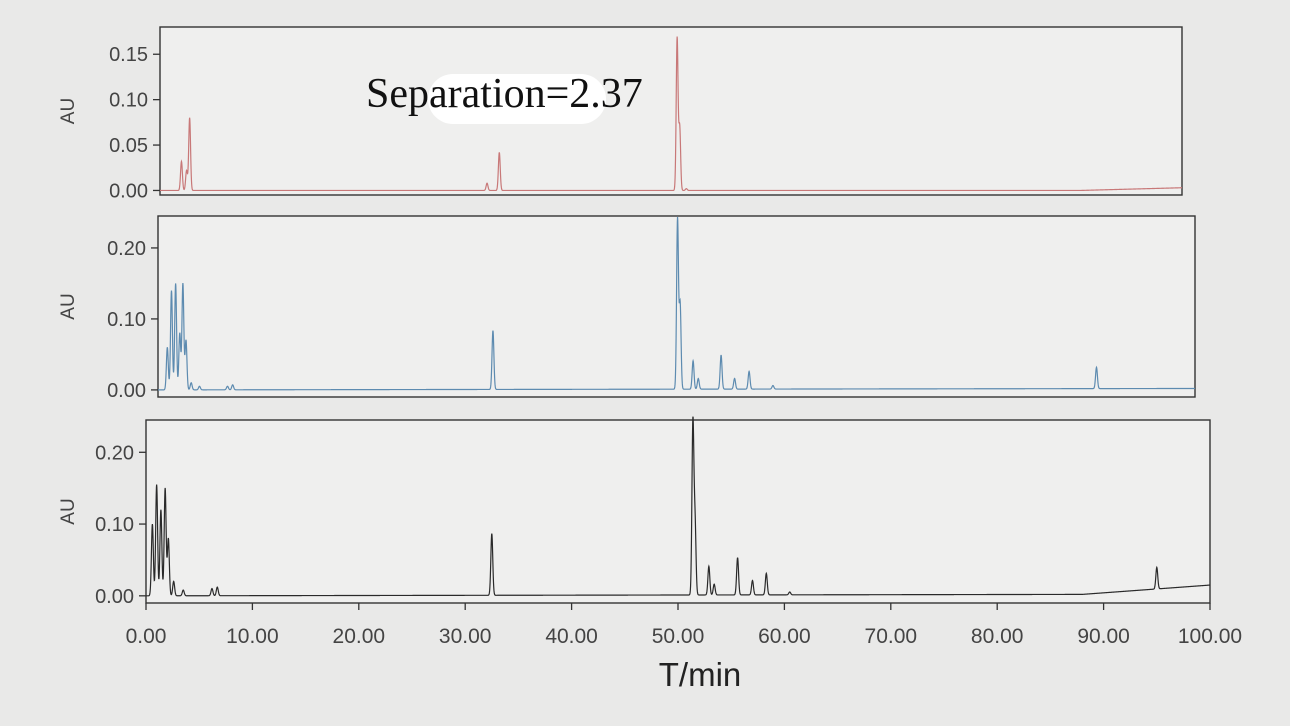  What do you see at coordinates (465, 636) in the screenshot?
I see `x-tick-label: 30.00` at bounding box center [465, 636].